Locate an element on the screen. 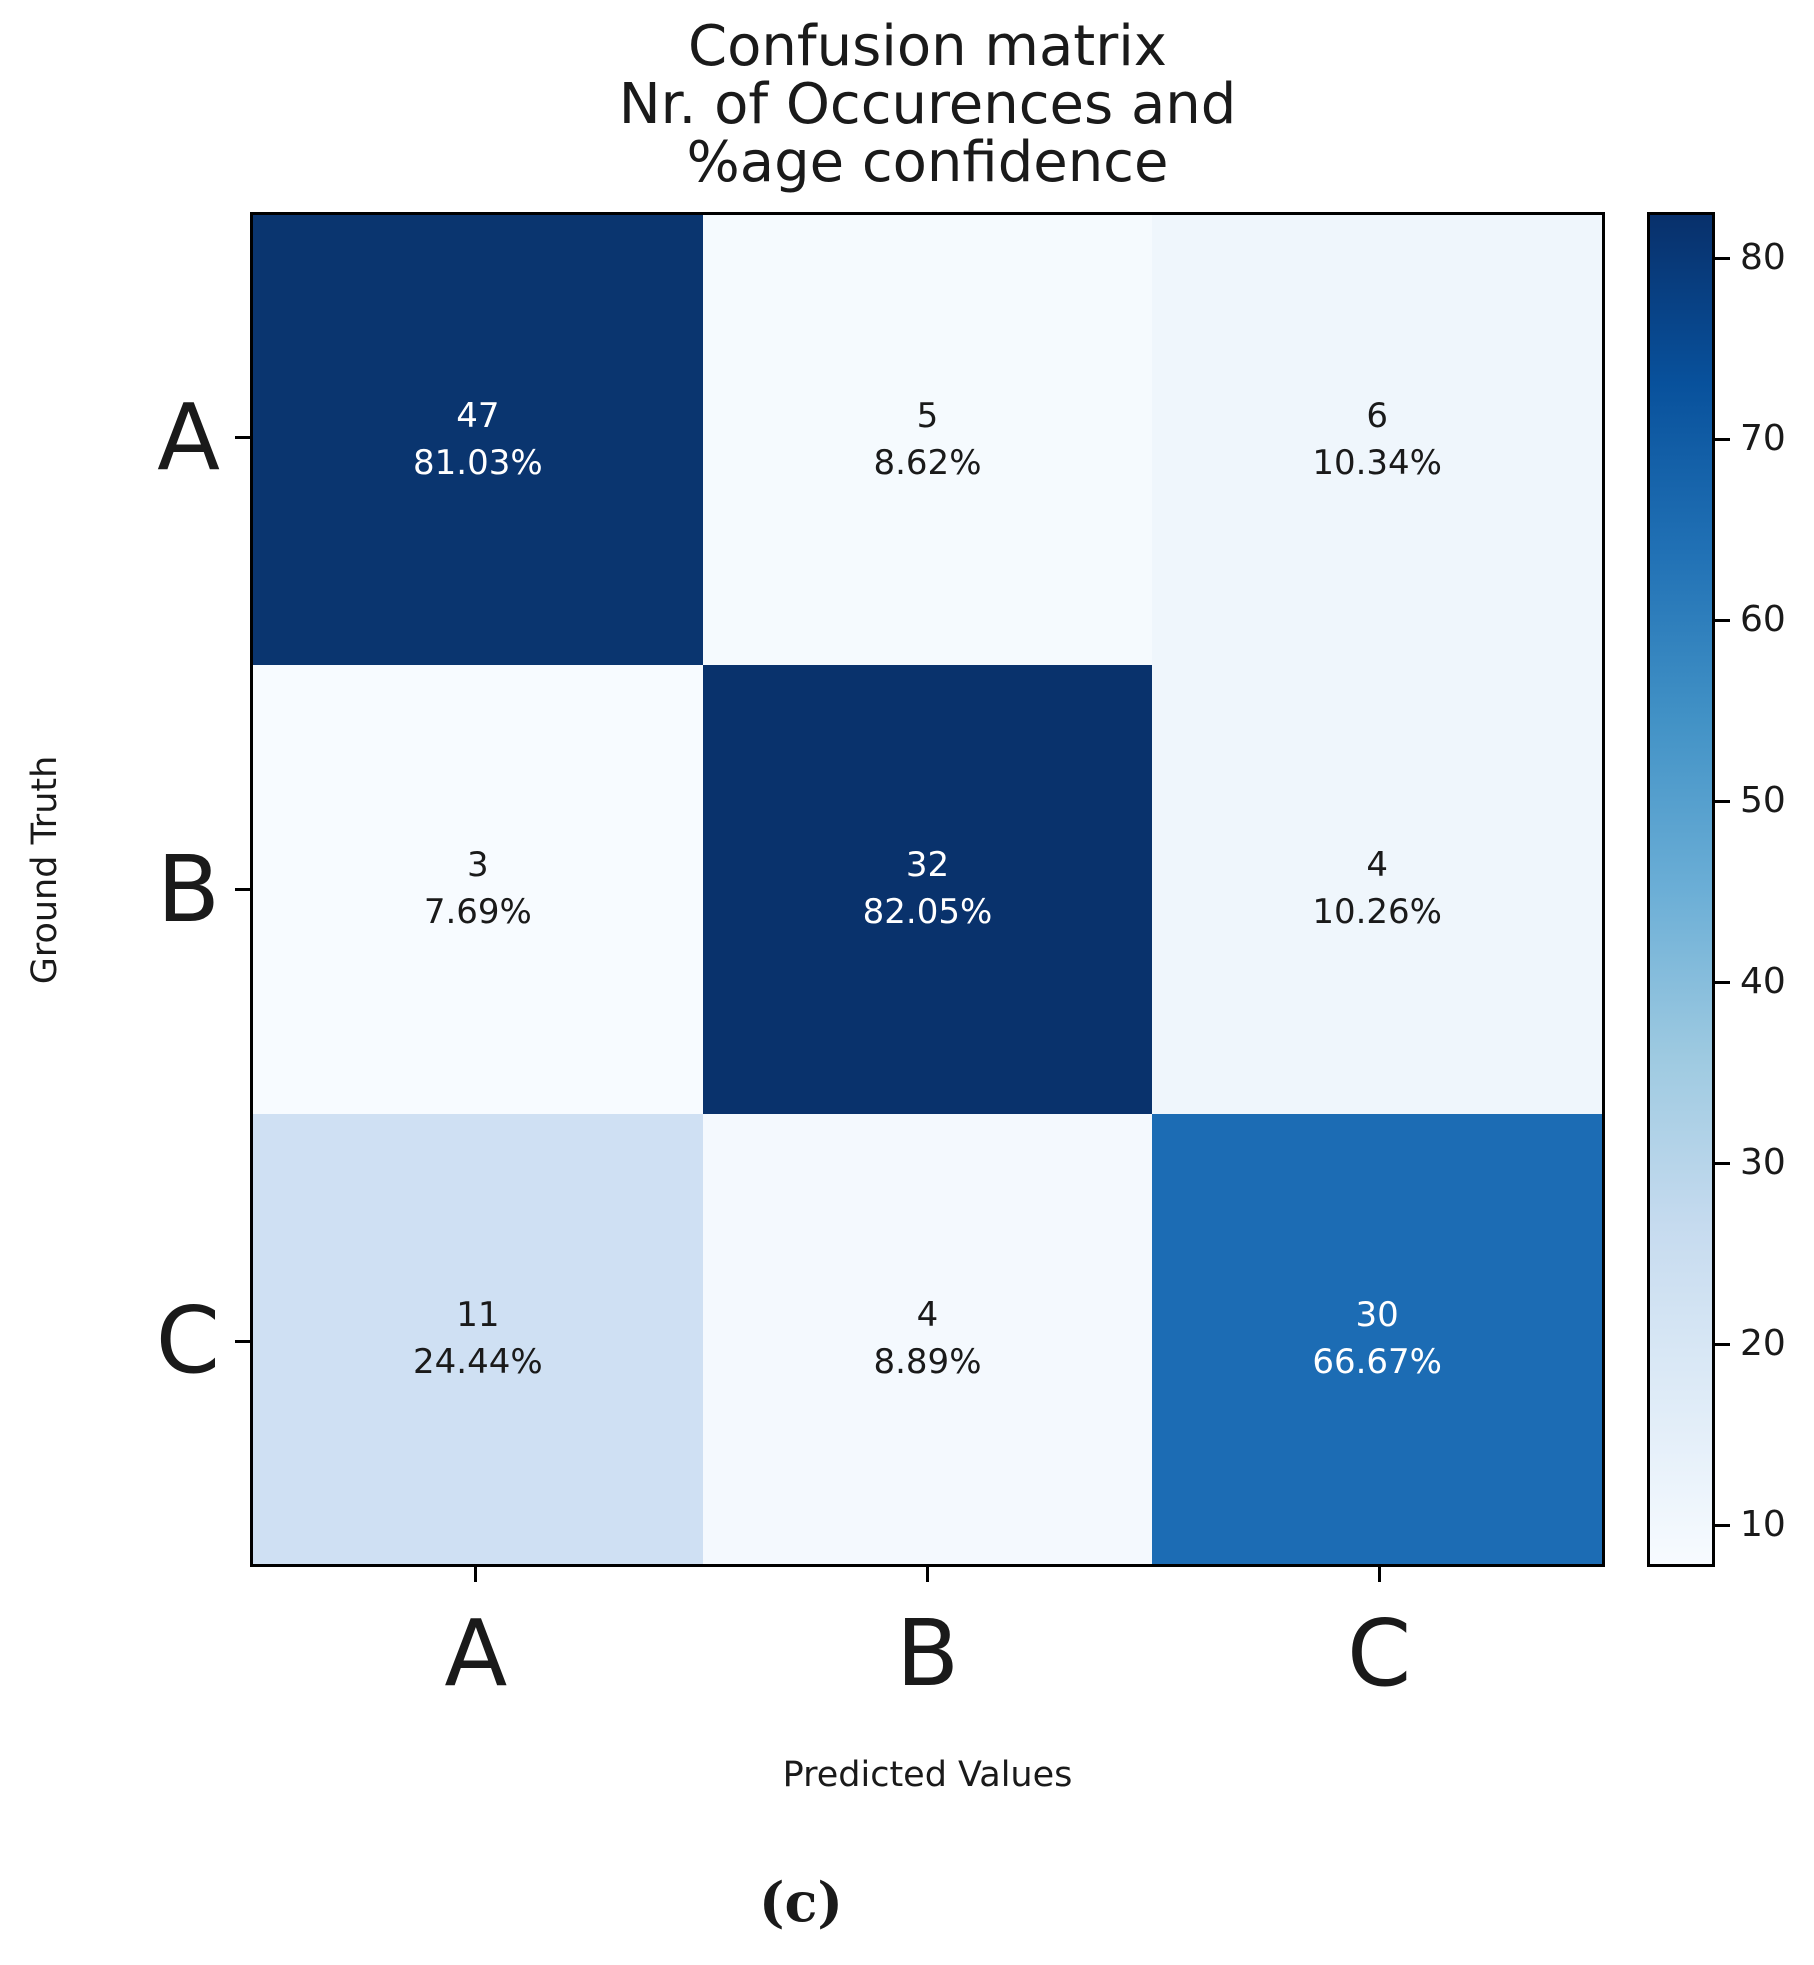 The height and width of the screenshot is (1965, 1814). matrix-cell-B-B: 32 82.05% is located at coordinates (927, 889).